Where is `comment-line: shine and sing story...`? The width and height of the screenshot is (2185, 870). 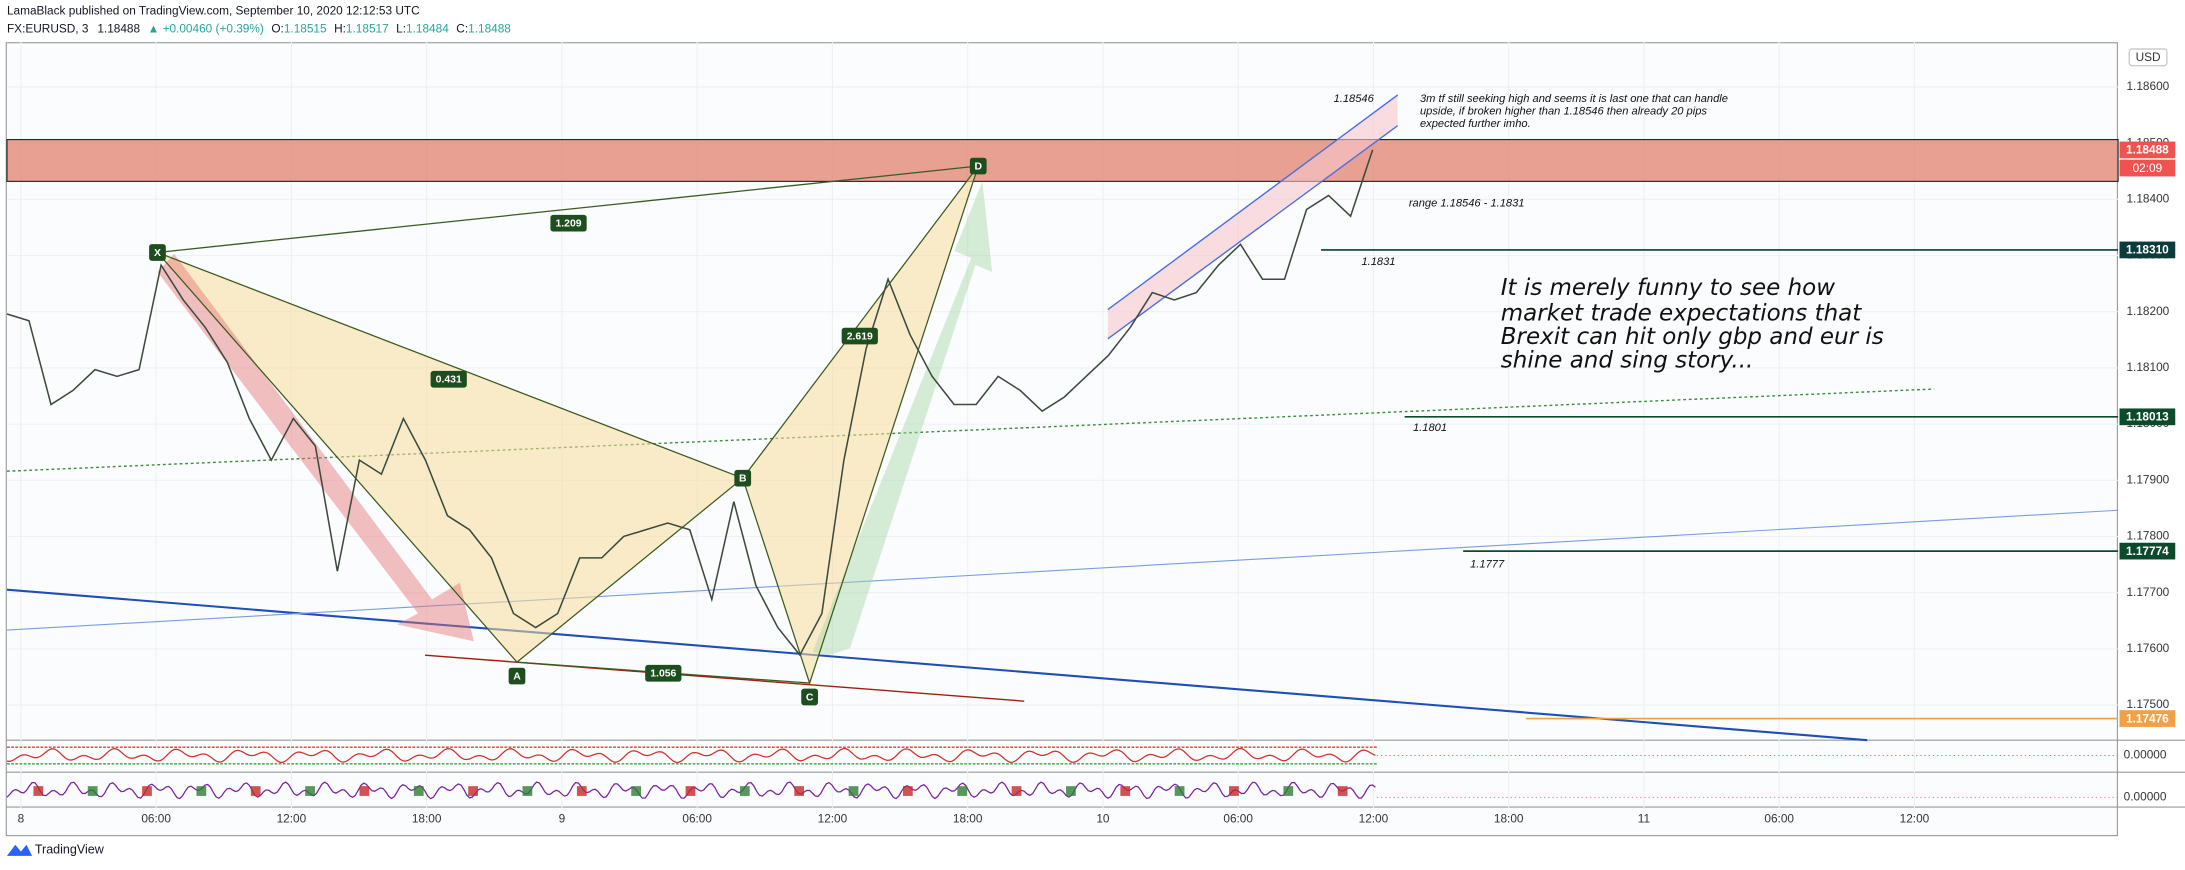
comment-line: shine and sing story... is located at coordinates (1627, 361).